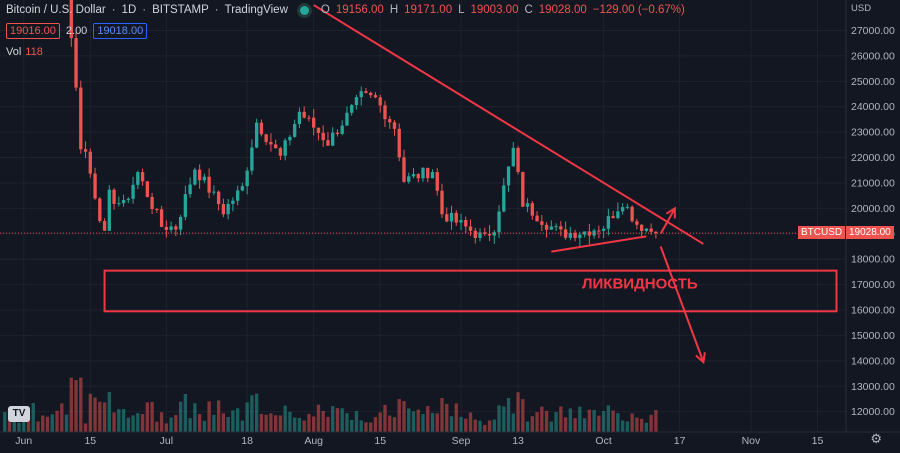  Describe the element at coordinates (873, 285) in the screenshot. I see `price-tick-label: 17000.00` at that location.